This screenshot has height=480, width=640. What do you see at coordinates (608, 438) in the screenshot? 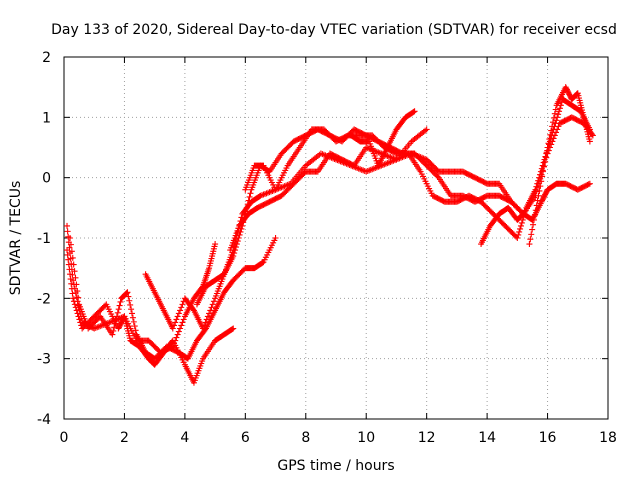
I see `x-tick-label: 18` at bounding box center [608, 438].